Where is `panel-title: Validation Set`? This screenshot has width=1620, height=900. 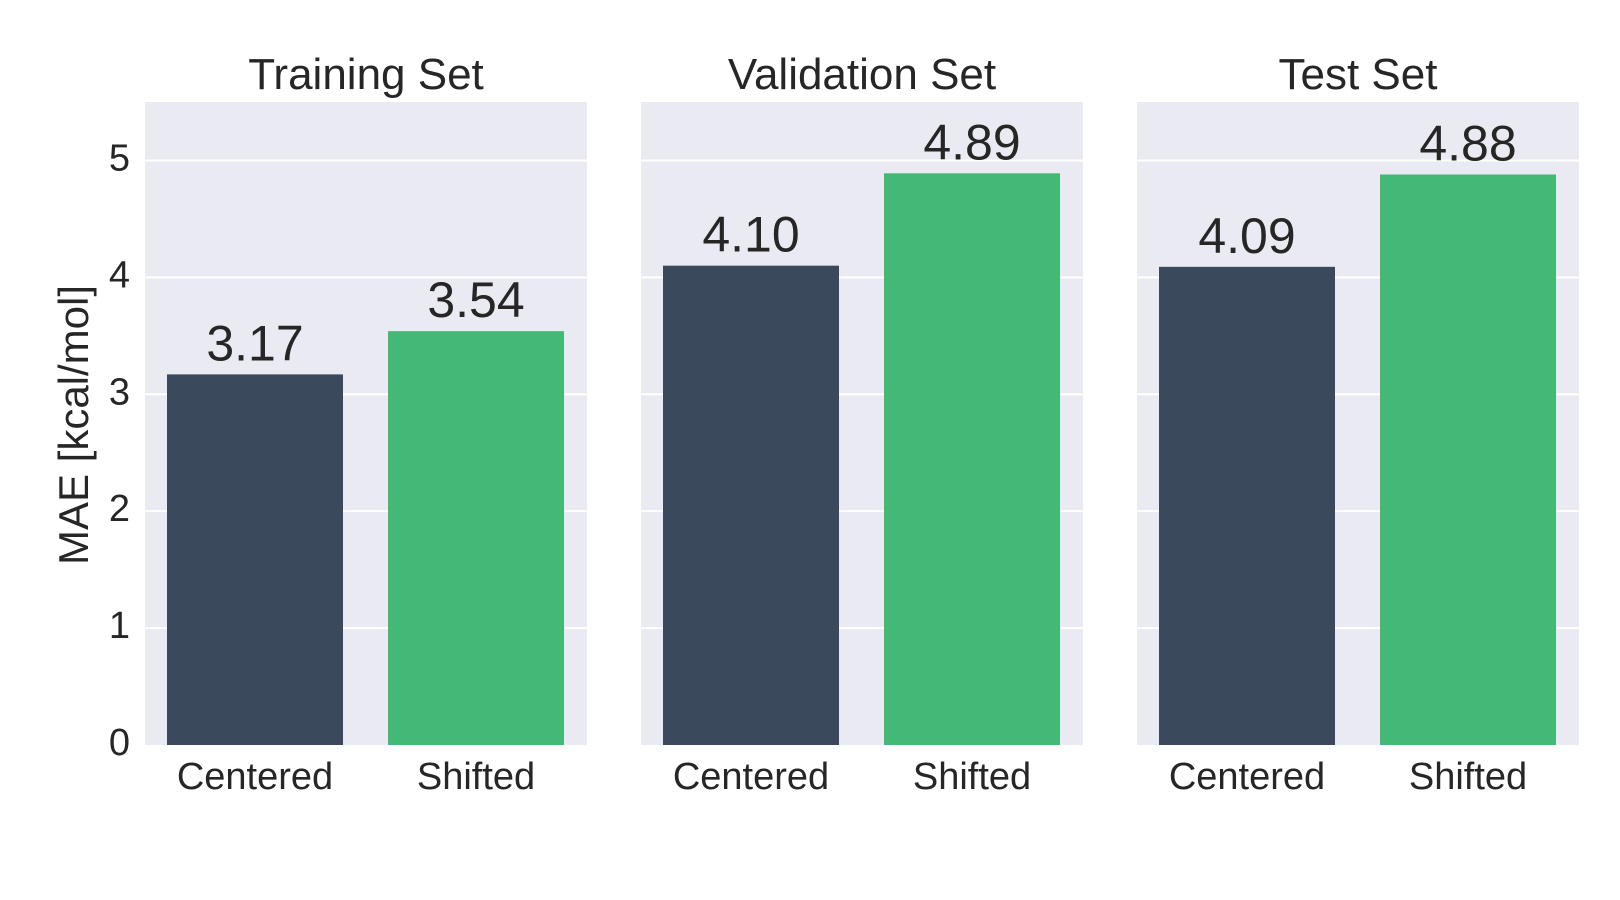 panel-title: Validation Set is located at coordinates (862, 74).